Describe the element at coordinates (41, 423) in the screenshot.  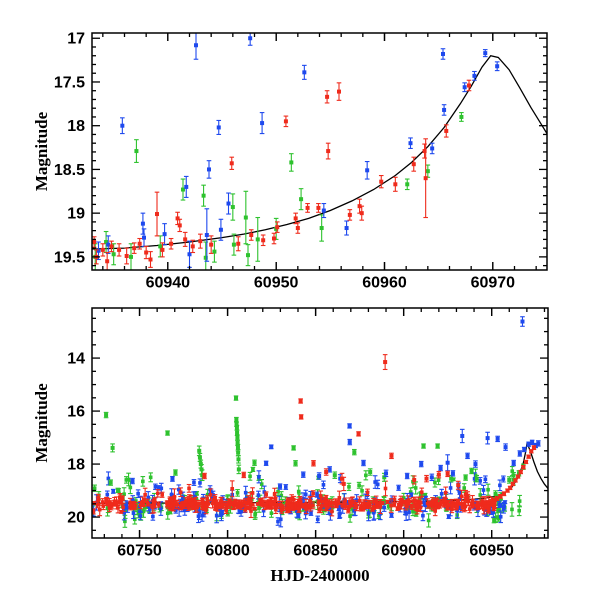
I see `bottom-y-axis-title: Magnitude` at that location.